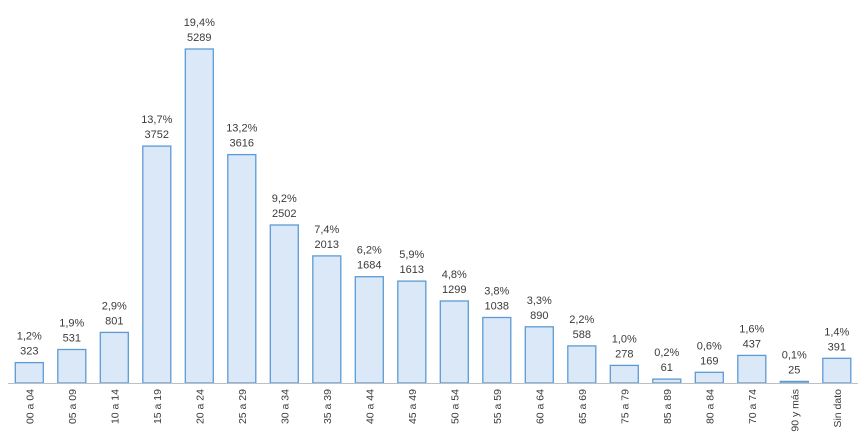 The image size is (866, 446). I want to click on x-tick-label: 80 a 84, so click(710, 406).